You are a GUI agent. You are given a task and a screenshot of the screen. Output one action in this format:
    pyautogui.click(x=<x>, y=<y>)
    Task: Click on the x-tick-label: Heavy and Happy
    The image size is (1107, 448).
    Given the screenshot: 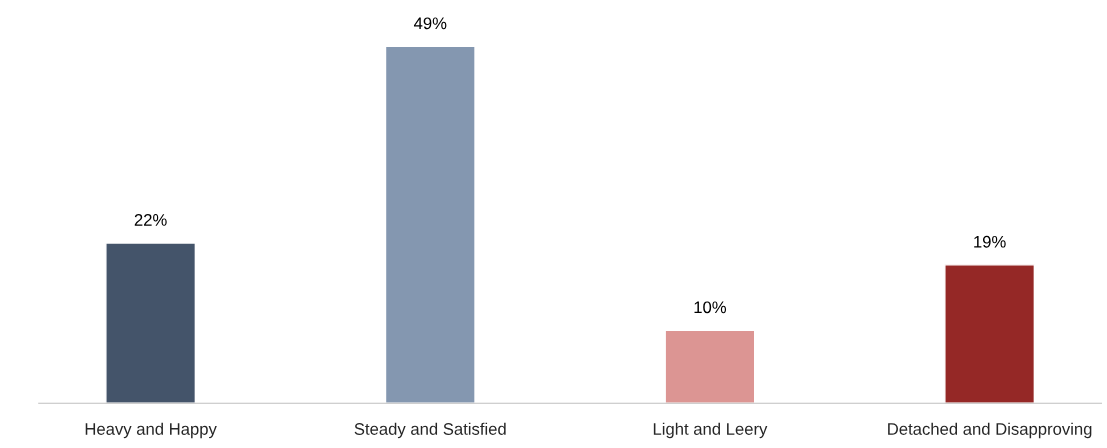 What is the action you would take?
    pyautogui.click(x=151, y=430)
    